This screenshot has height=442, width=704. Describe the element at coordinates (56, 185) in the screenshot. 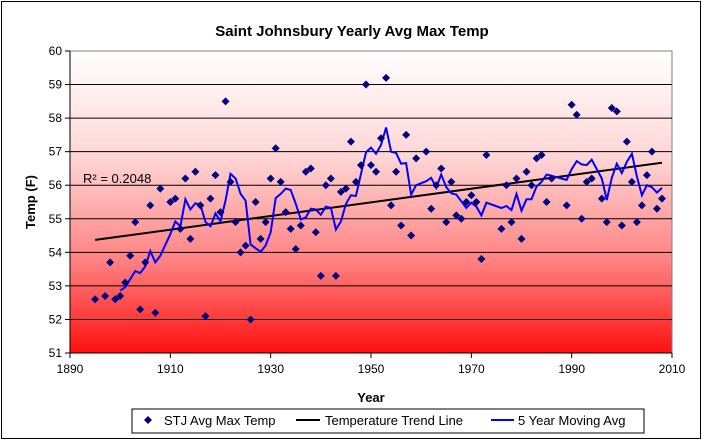

I see `y-tick-label: 56` at that location.